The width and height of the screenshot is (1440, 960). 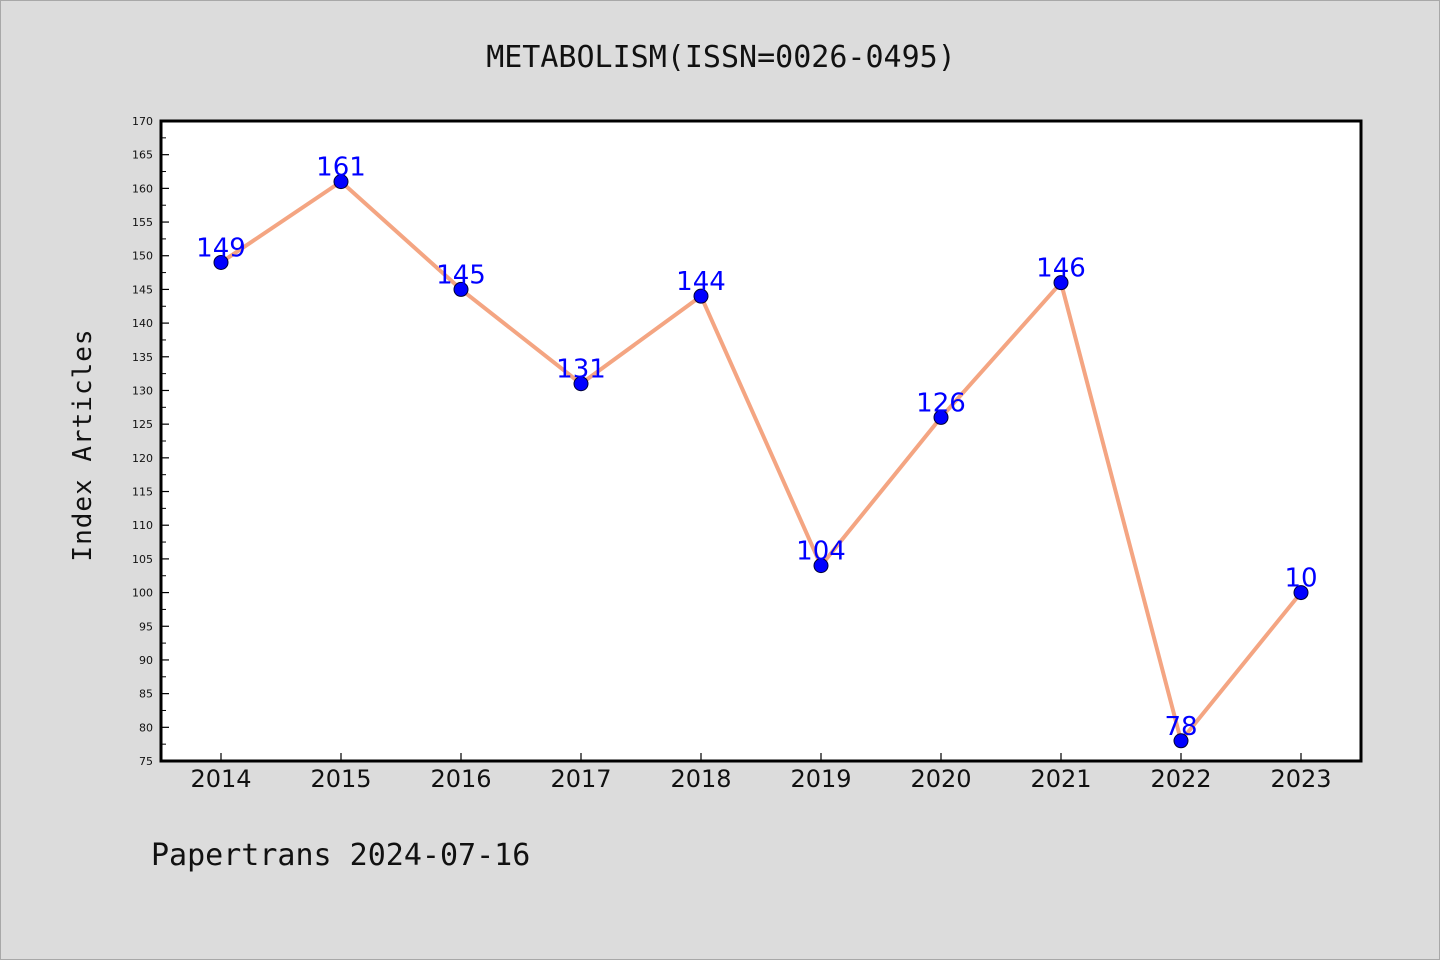 What do you see at coordinates (142, 559) in the screenshot?
I see `y-tick-label: 105` at bounding box center [142, 559].